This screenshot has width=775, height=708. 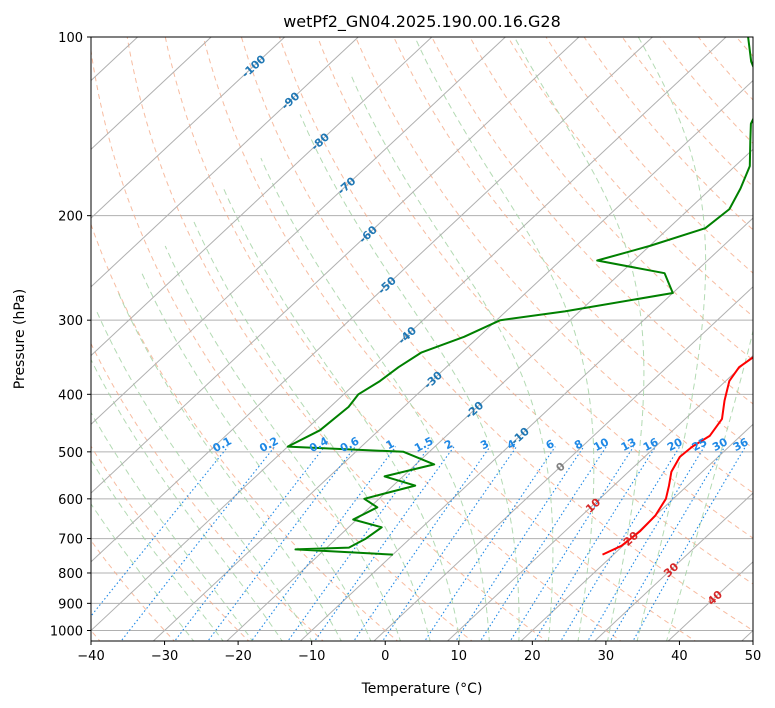 What do you see at coordinates (422, 689) in the screenshot?
I see `x-axis-label: Temperature (°C)` at bounding box center [422, 689].